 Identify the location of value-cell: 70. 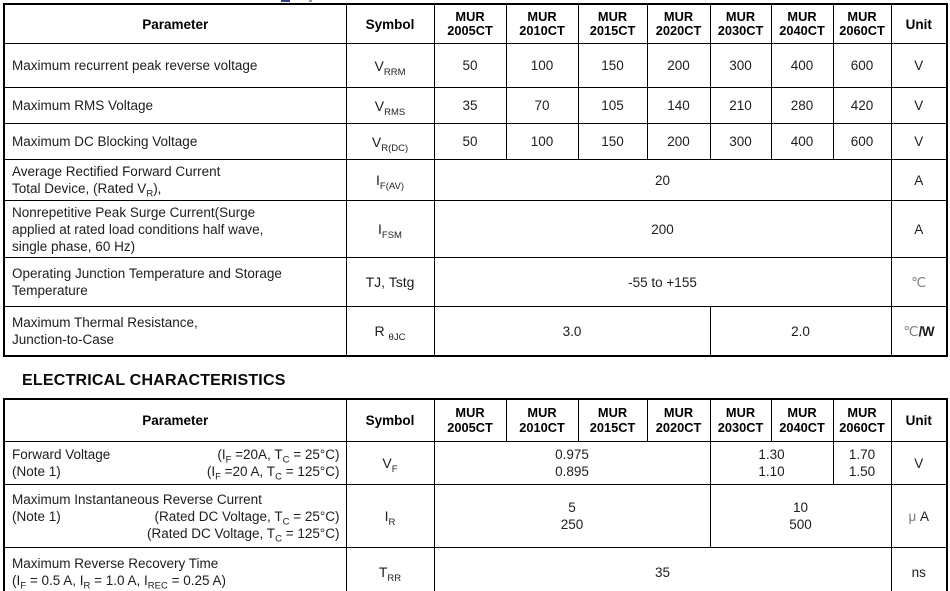
(542, 105).